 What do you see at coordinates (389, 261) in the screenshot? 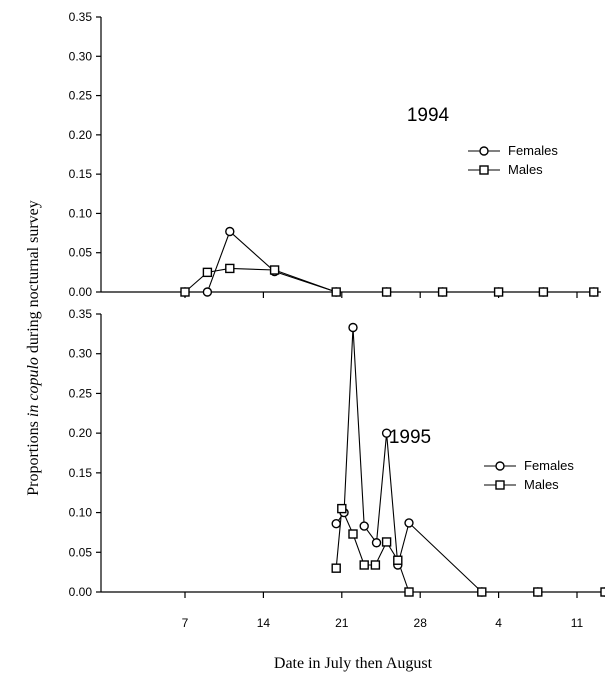
I see `panel-1994-females-line` at bounding box center [389, 261].